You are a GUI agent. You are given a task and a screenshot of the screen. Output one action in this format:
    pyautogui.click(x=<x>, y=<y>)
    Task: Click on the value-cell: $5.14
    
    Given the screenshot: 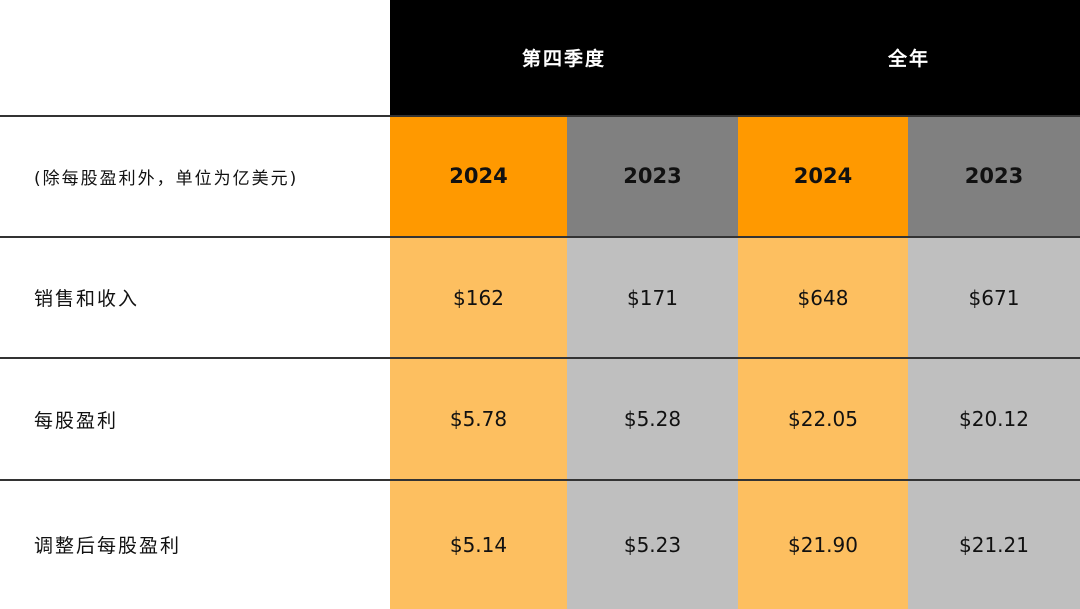 What is the action you would take?
    pyautogui.click(x=478, y=544)
    